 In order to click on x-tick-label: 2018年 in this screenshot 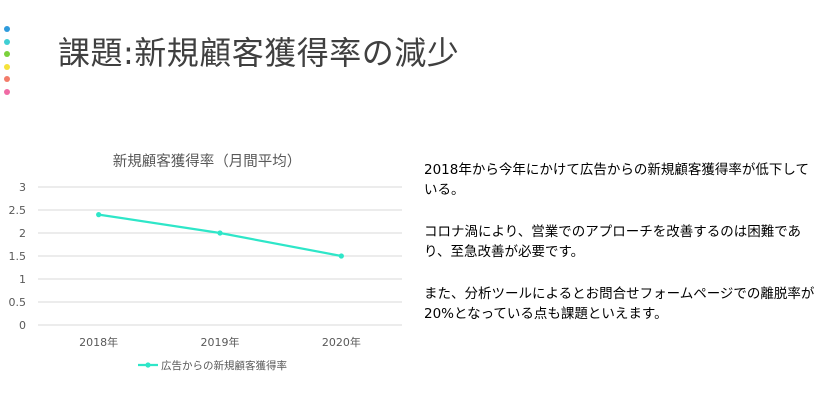, I will do `click(98, 342)`.